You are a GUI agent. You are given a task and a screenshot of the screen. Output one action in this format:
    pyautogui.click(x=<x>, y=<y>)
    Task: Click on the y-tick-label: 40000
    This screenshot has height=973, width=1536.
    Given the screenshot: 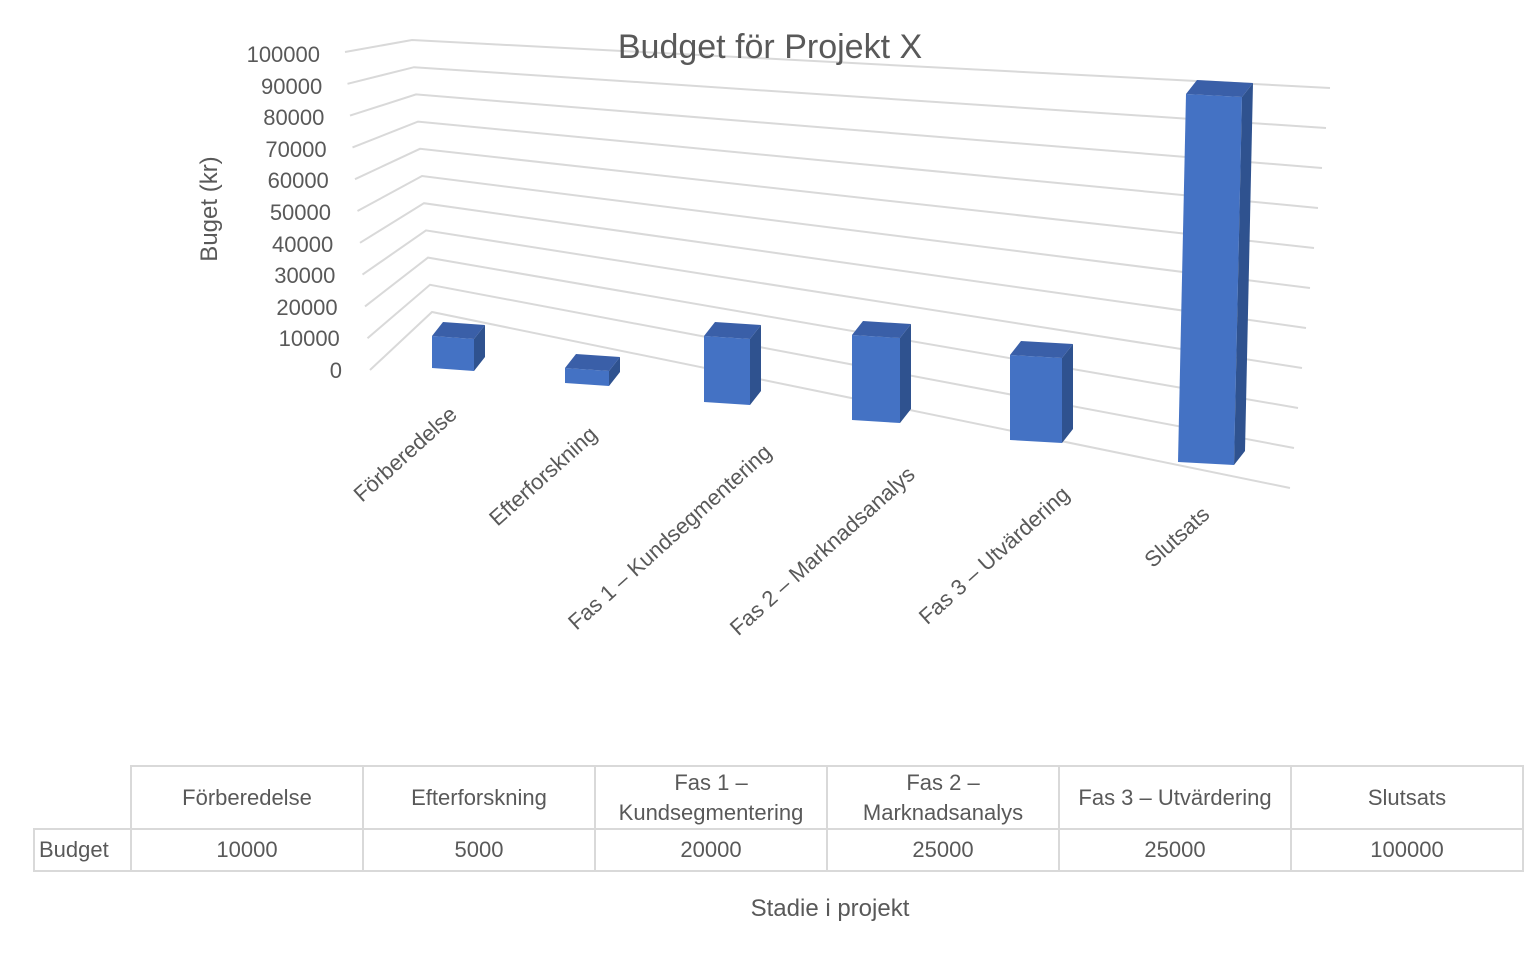 What is the action you would take?
    pyautogui.click(x=303, y=244)
    